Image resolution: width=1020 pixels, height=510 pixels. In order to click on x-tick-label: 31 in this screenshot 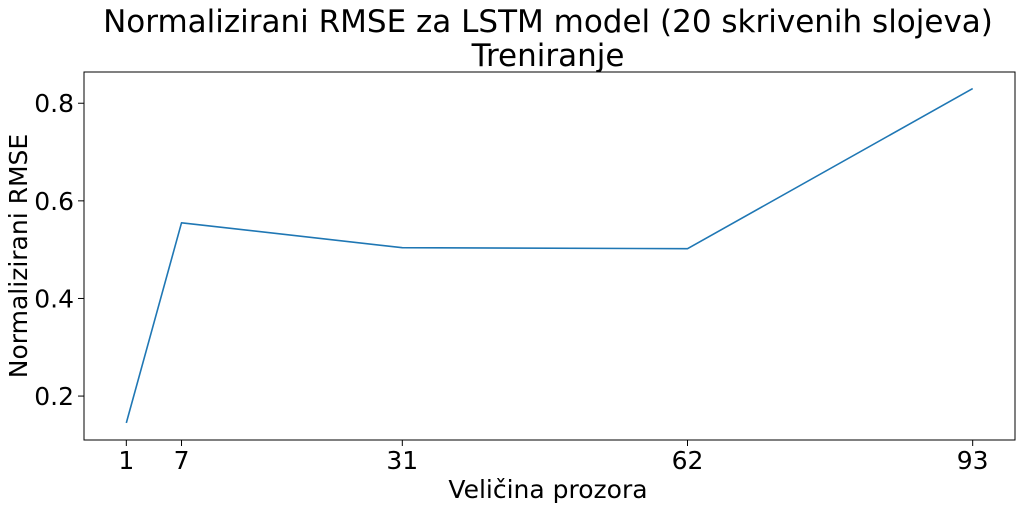, I will do `click(402, 460)`.